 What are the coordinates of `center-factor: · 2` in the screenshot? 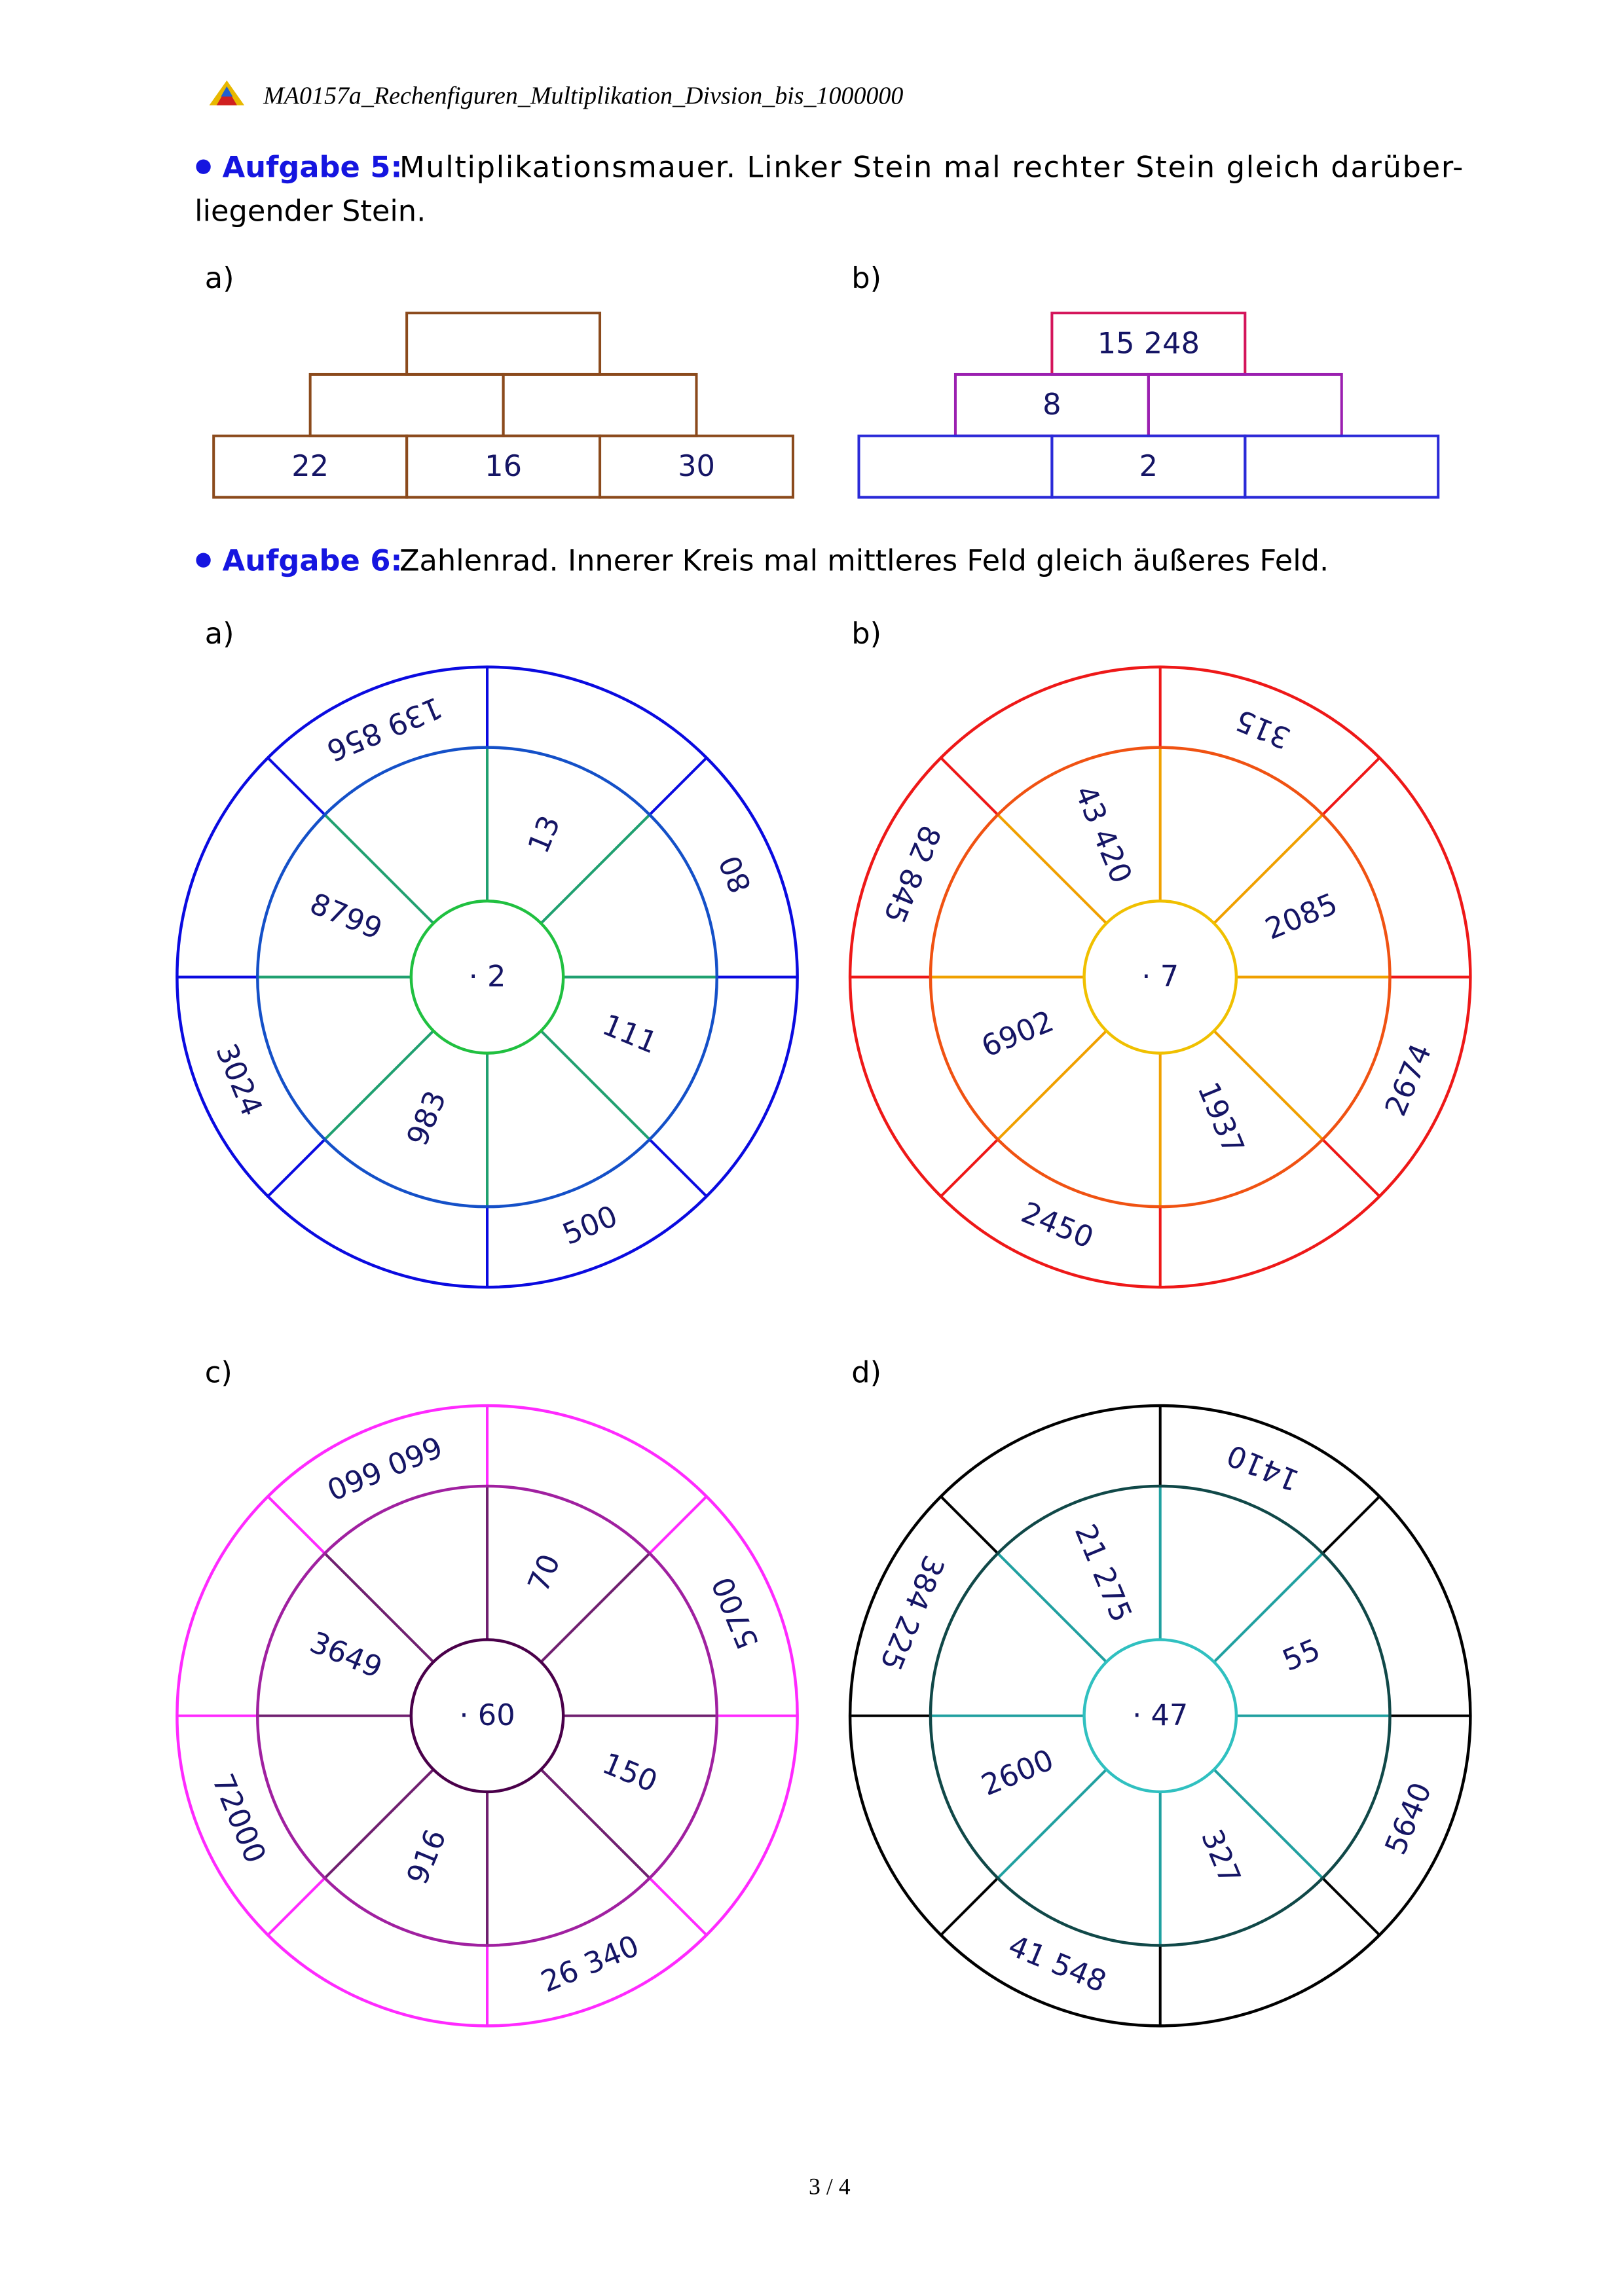 It's located at (487, 977).